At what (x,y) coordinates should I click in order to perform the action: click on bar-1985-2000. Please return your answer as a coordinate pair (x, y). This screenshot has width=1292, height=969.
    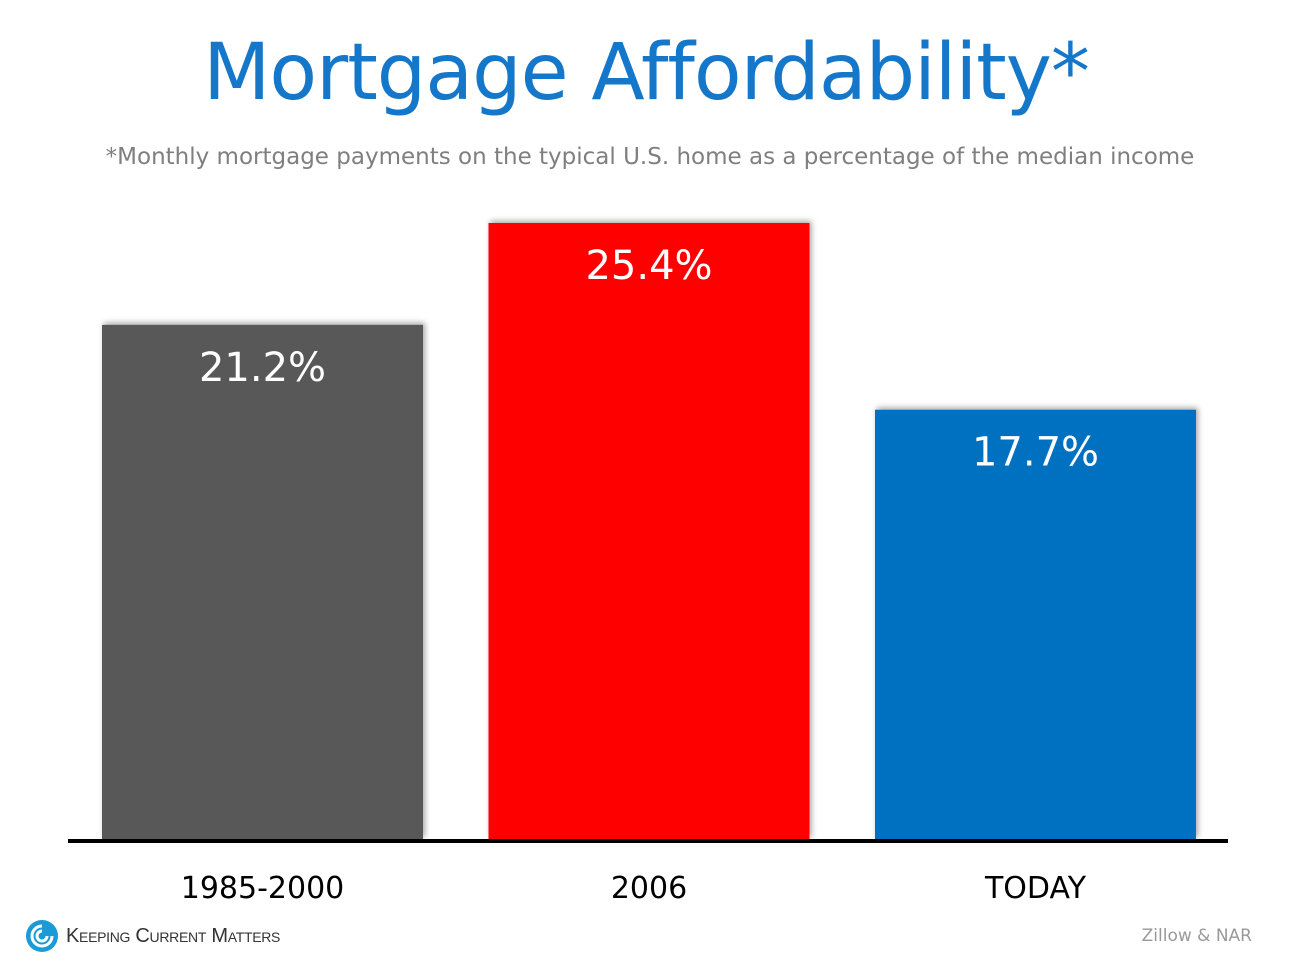
    Looking at the image, I should click on (262, 581).